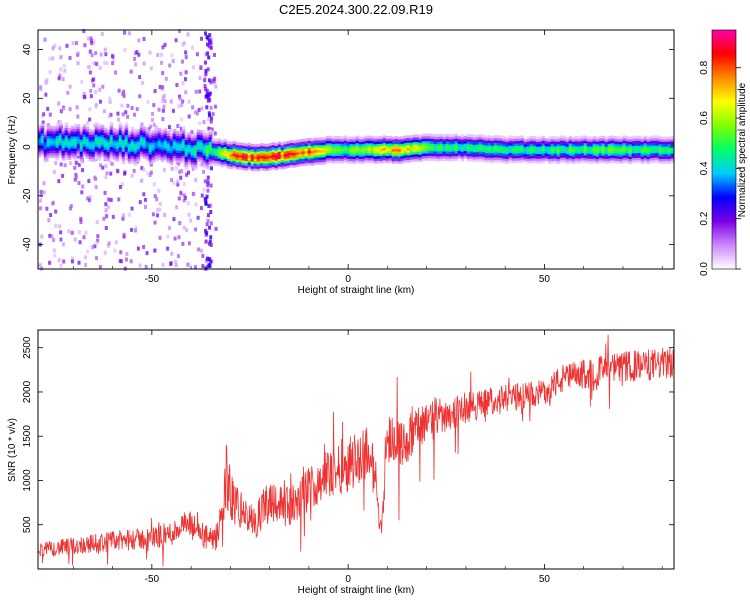 The height and width of the screenshot is (600, 750). I want to click on spectrogram-x-label: Height of straight line (km), so click(356, 290).